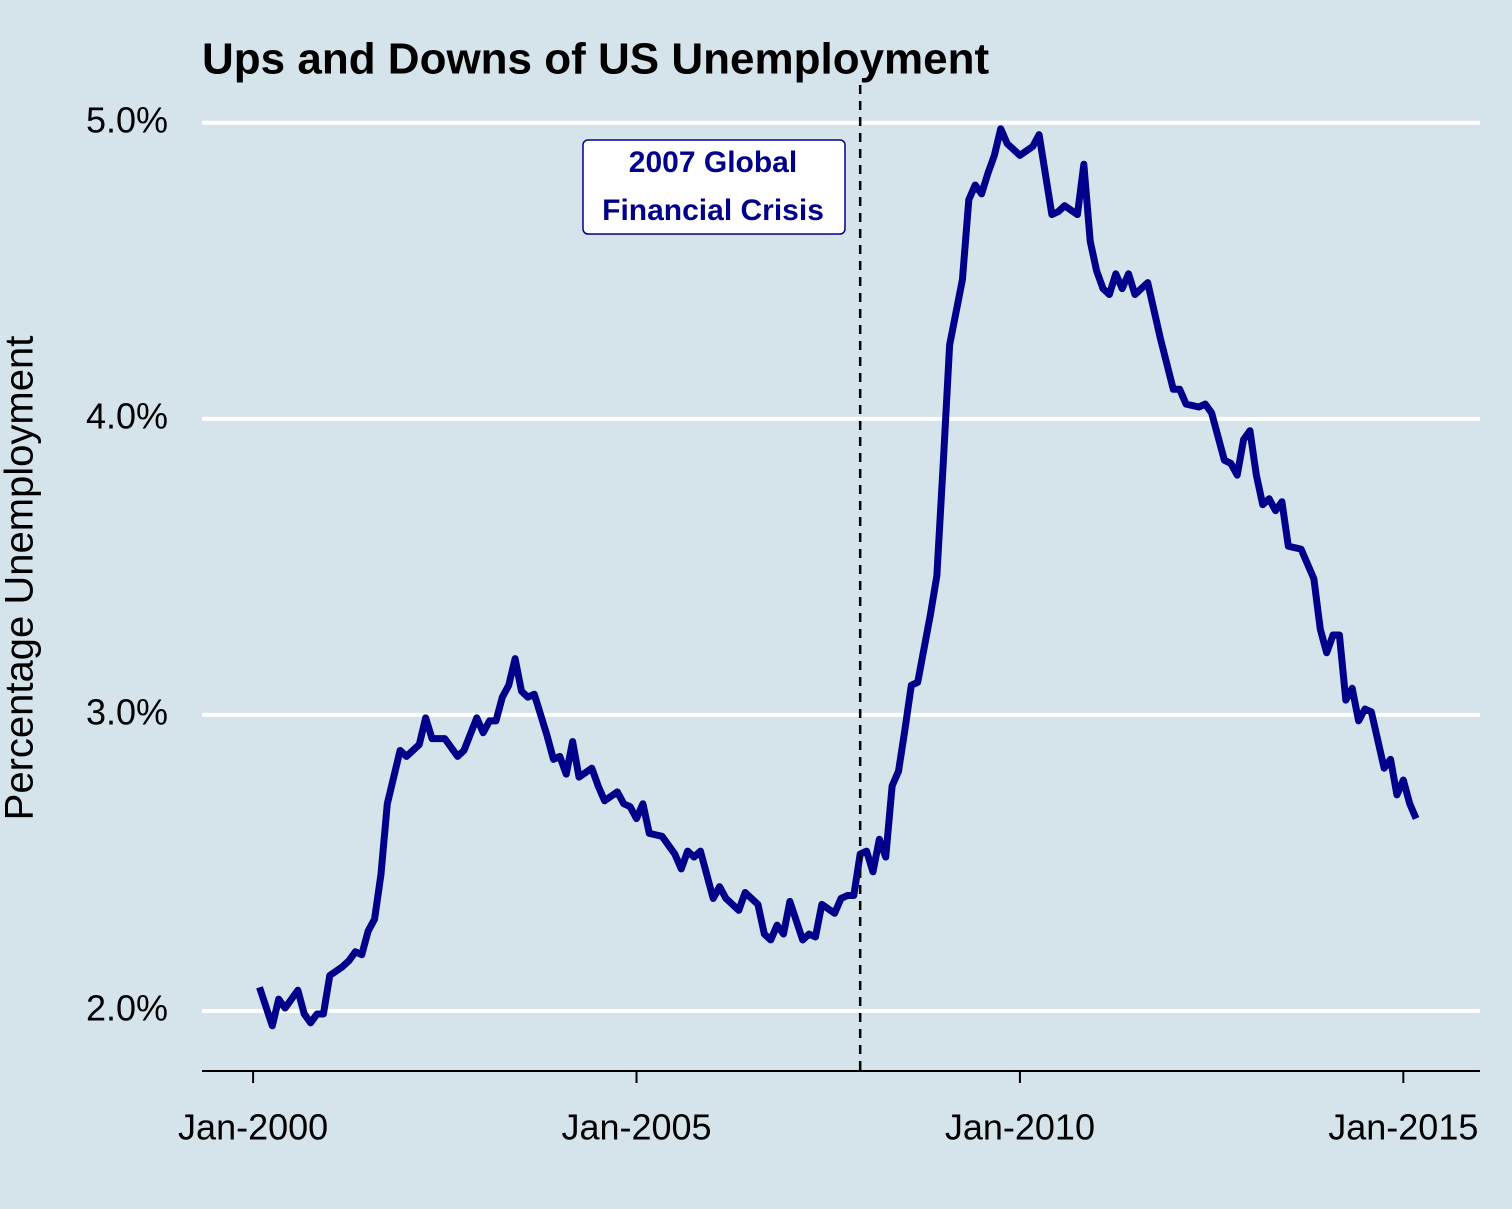  Describe the element at coordinates (1020, 1127) in the screenshot. I see `x-tick-label: Jan-2010` at that location.